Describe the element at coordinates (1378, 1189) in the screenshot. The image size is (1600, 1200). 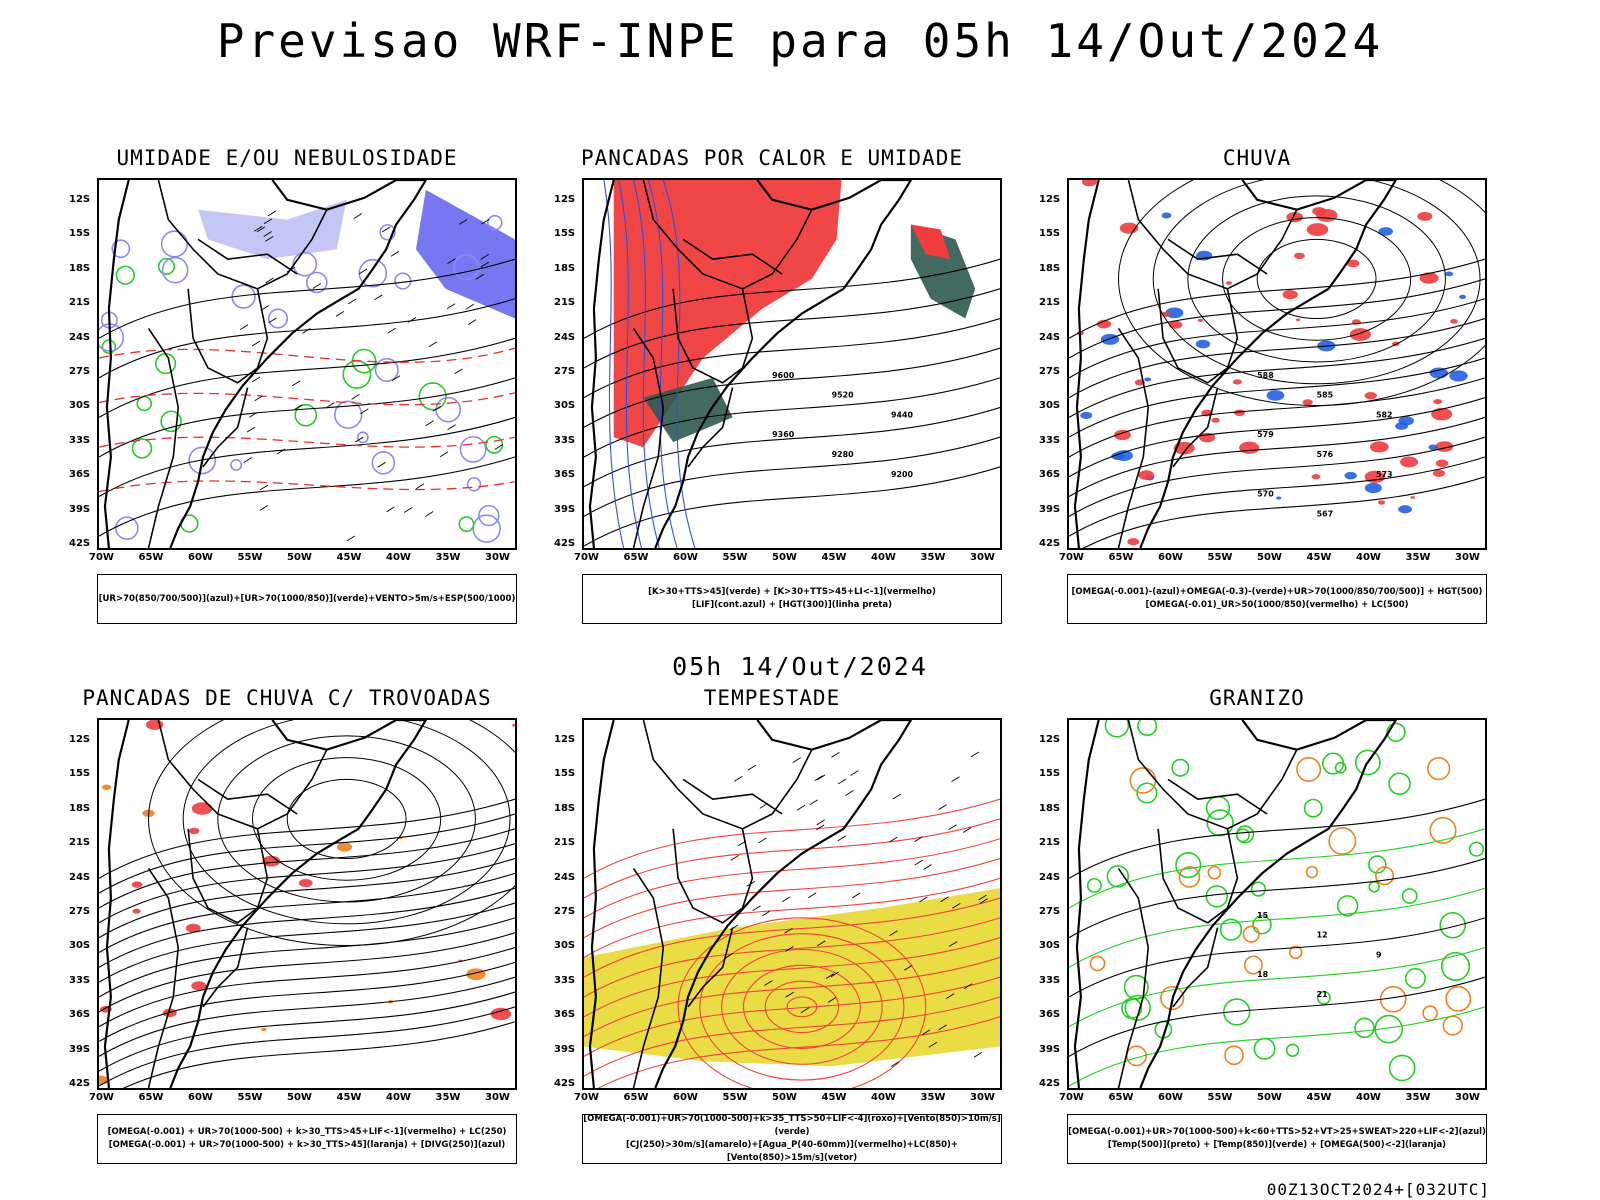
I see `run-footer: 00Z13OCT2024+[032UTC]` at that location.